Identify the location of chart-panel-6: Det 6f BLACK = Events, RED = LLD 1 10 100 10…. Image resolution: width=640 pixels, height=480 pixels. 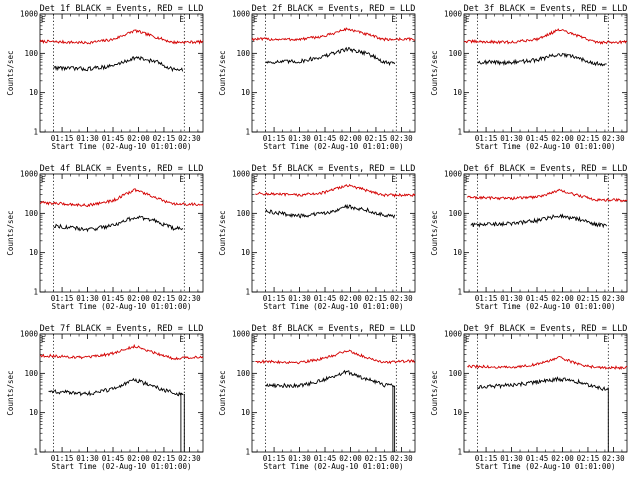
(529, 237).